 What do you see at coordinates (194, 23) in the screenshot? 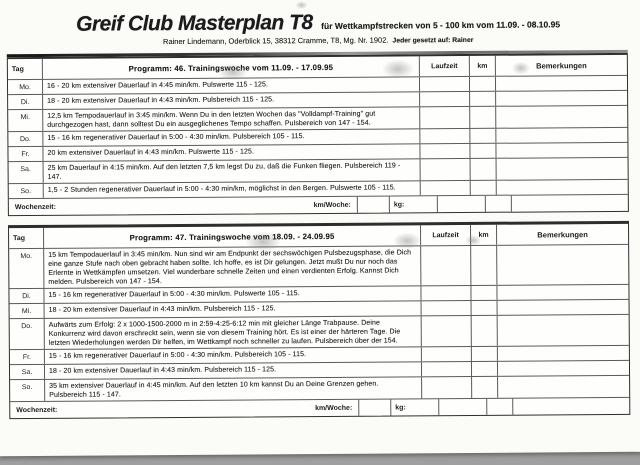
I see `page-title: Greif Club Masterplan T8` at bounding box center [194, 23].